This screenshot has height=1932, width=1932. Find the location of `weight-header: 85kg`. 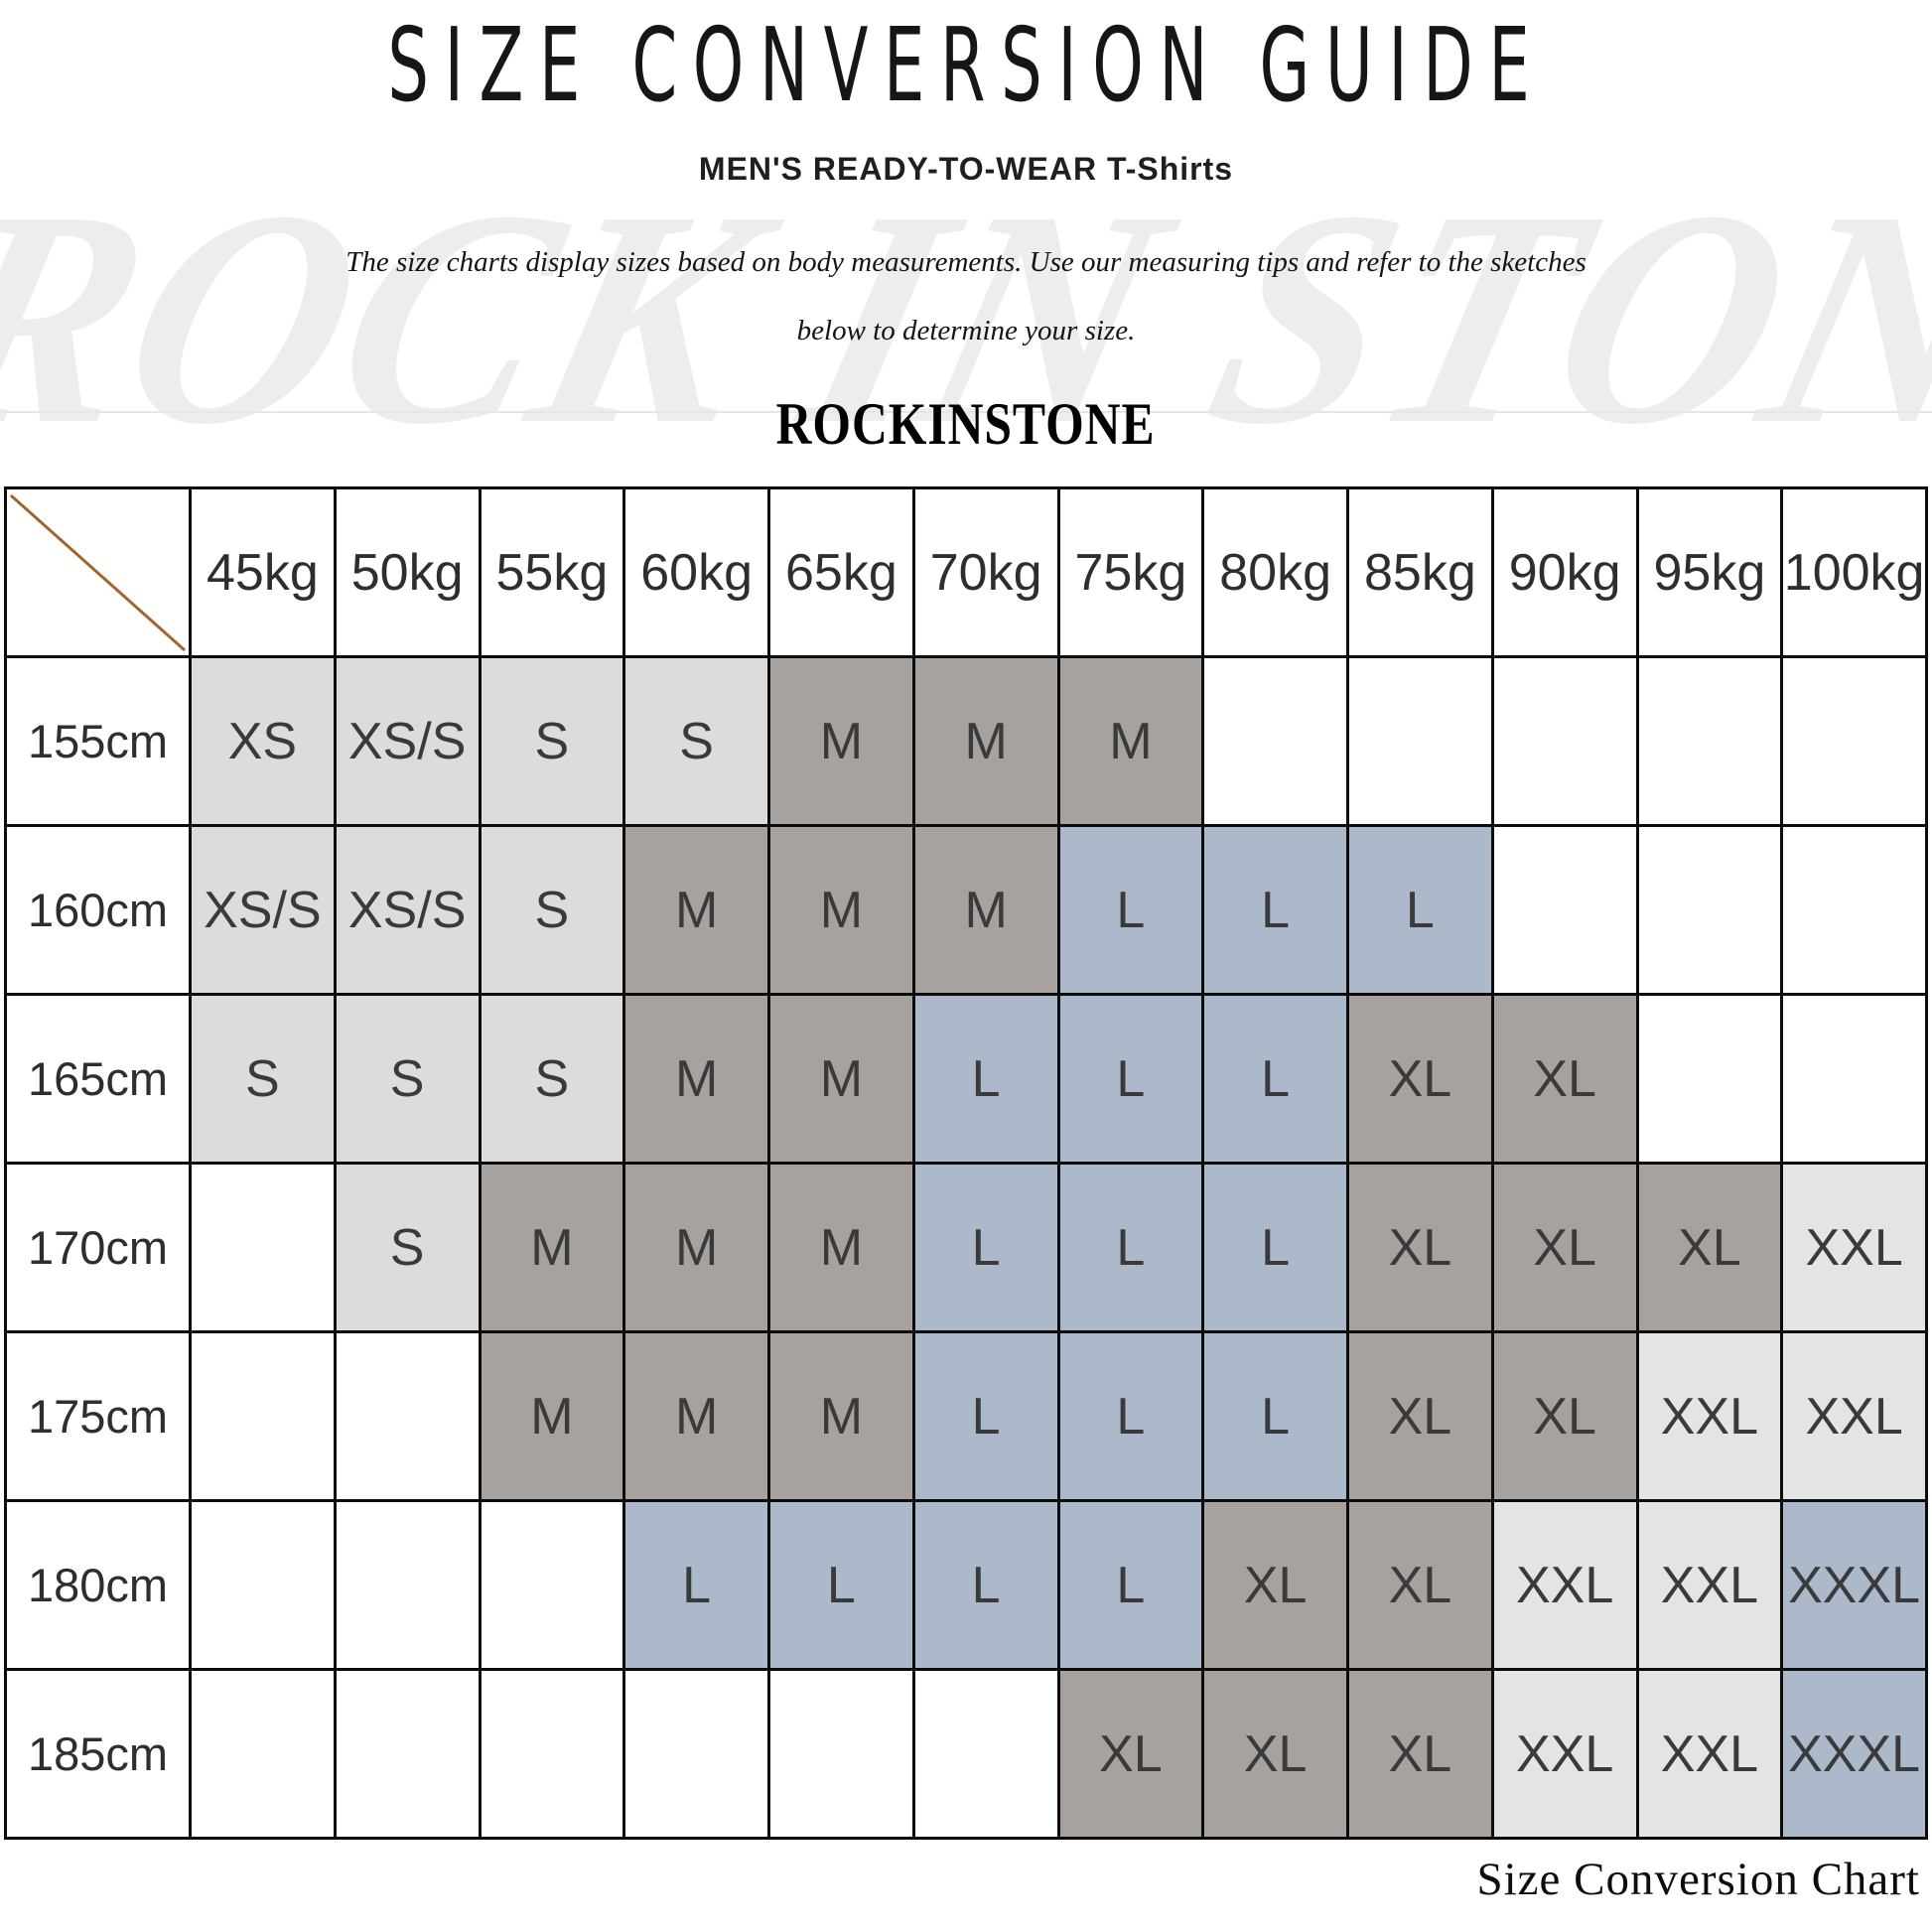

weight-header: 85kg is located at coordinates (1420, 572).